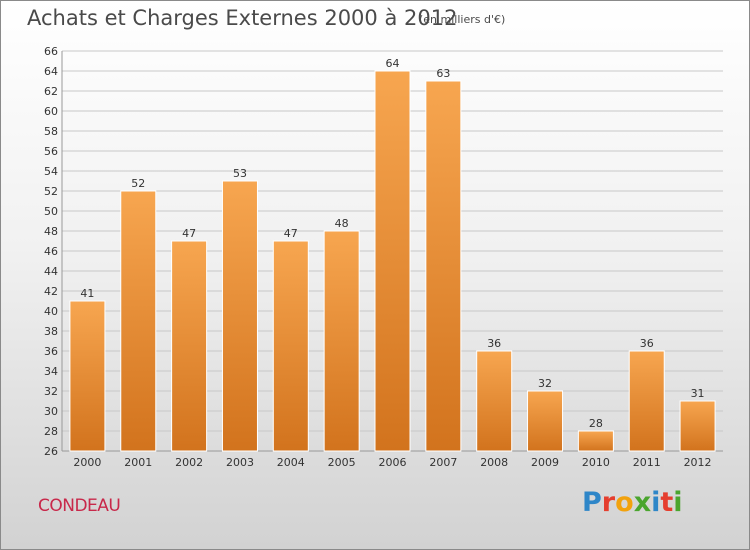  I want to click on x-tick-label: 2000, so click(87, 462).